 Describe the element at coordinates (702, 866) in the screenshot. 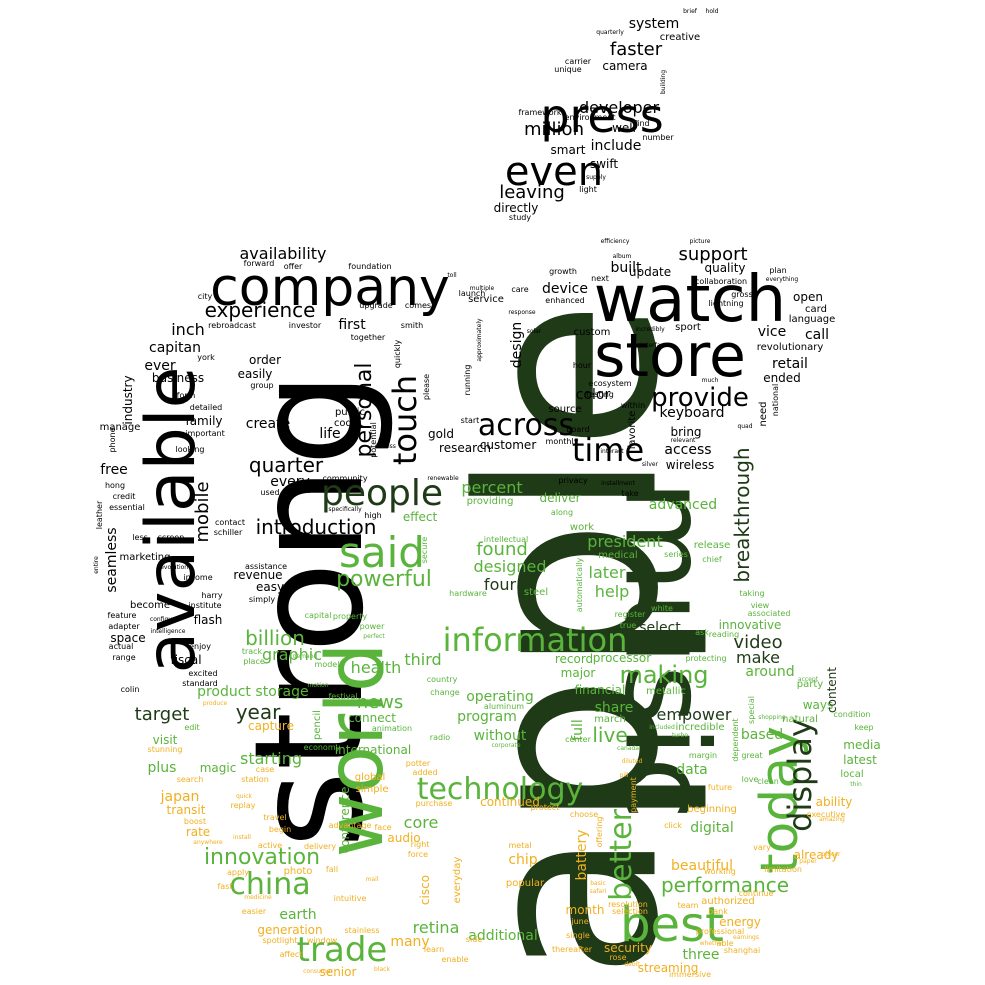

I see `word-beautiful: beautiful` at that location.